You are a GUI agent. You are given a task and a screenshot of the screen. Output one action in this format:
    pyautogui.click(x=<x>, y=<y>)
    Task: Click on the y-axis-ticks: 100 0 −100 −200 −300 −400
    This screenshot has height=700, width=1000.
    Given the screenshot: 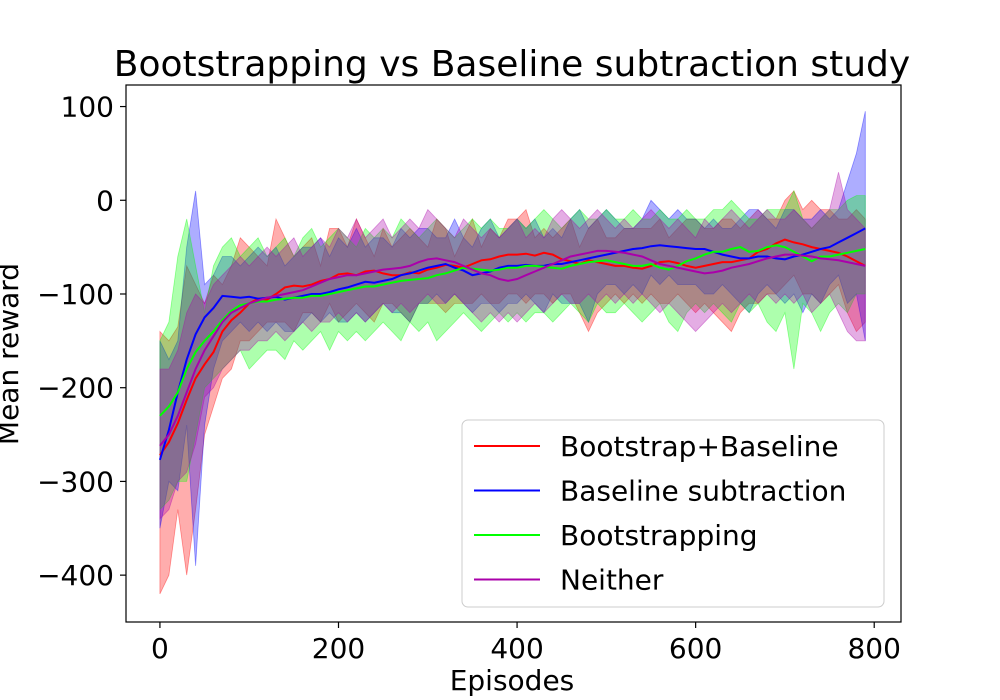 What is the action you would take?
    pyautogui.click(x=81, y=341)
    